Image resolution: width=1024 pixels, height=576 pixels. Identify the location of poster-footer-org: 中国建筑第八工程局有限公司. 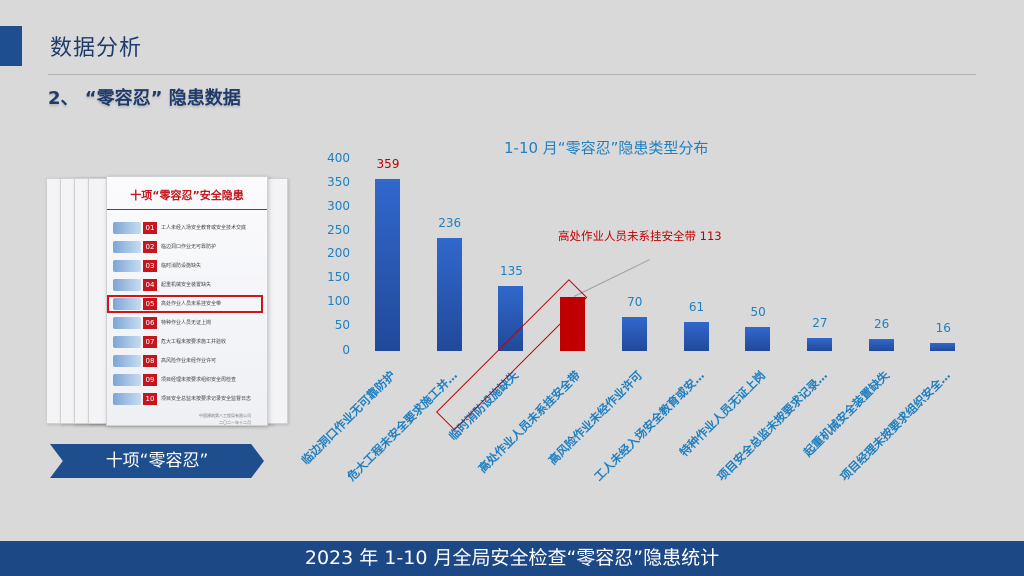
(225, 415).